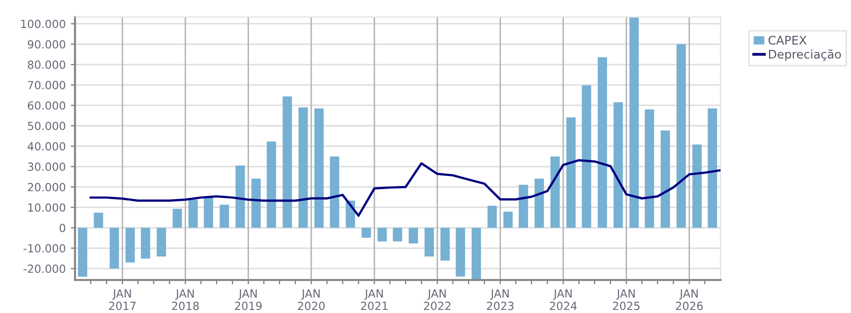 This screenshot has width=851, height=313. Describe the element at coordinates (47, 126) in the screenshot. I see `y-tick-label: 50.000` at that location.